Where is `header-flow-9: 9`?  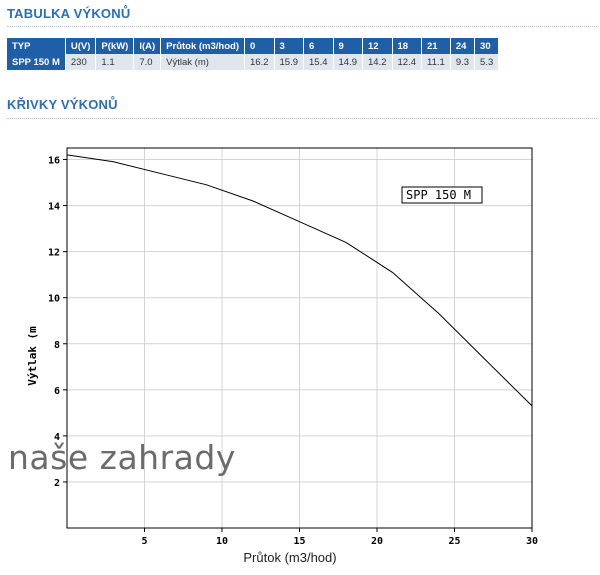
header-flow-9: 9 is located at coordinates (348, 46).